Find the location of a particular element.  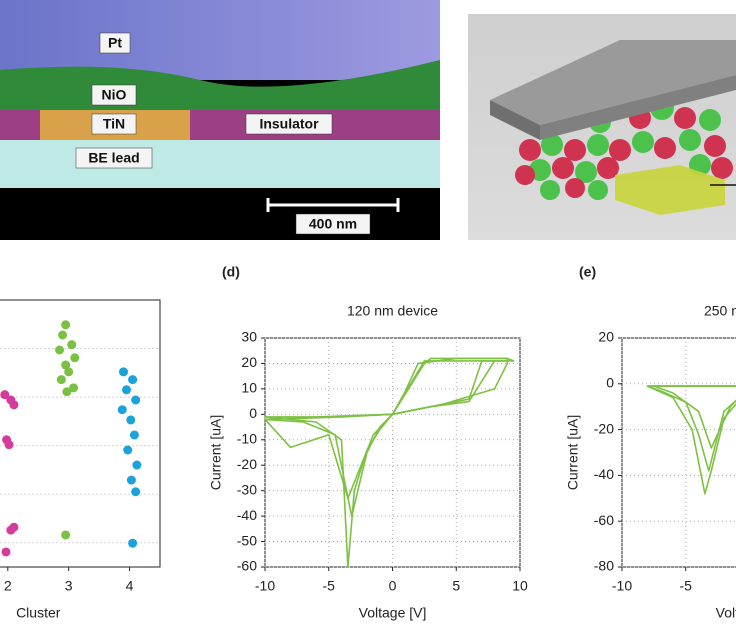

y-tick-label: -30 is located at coordinates (247, 489).